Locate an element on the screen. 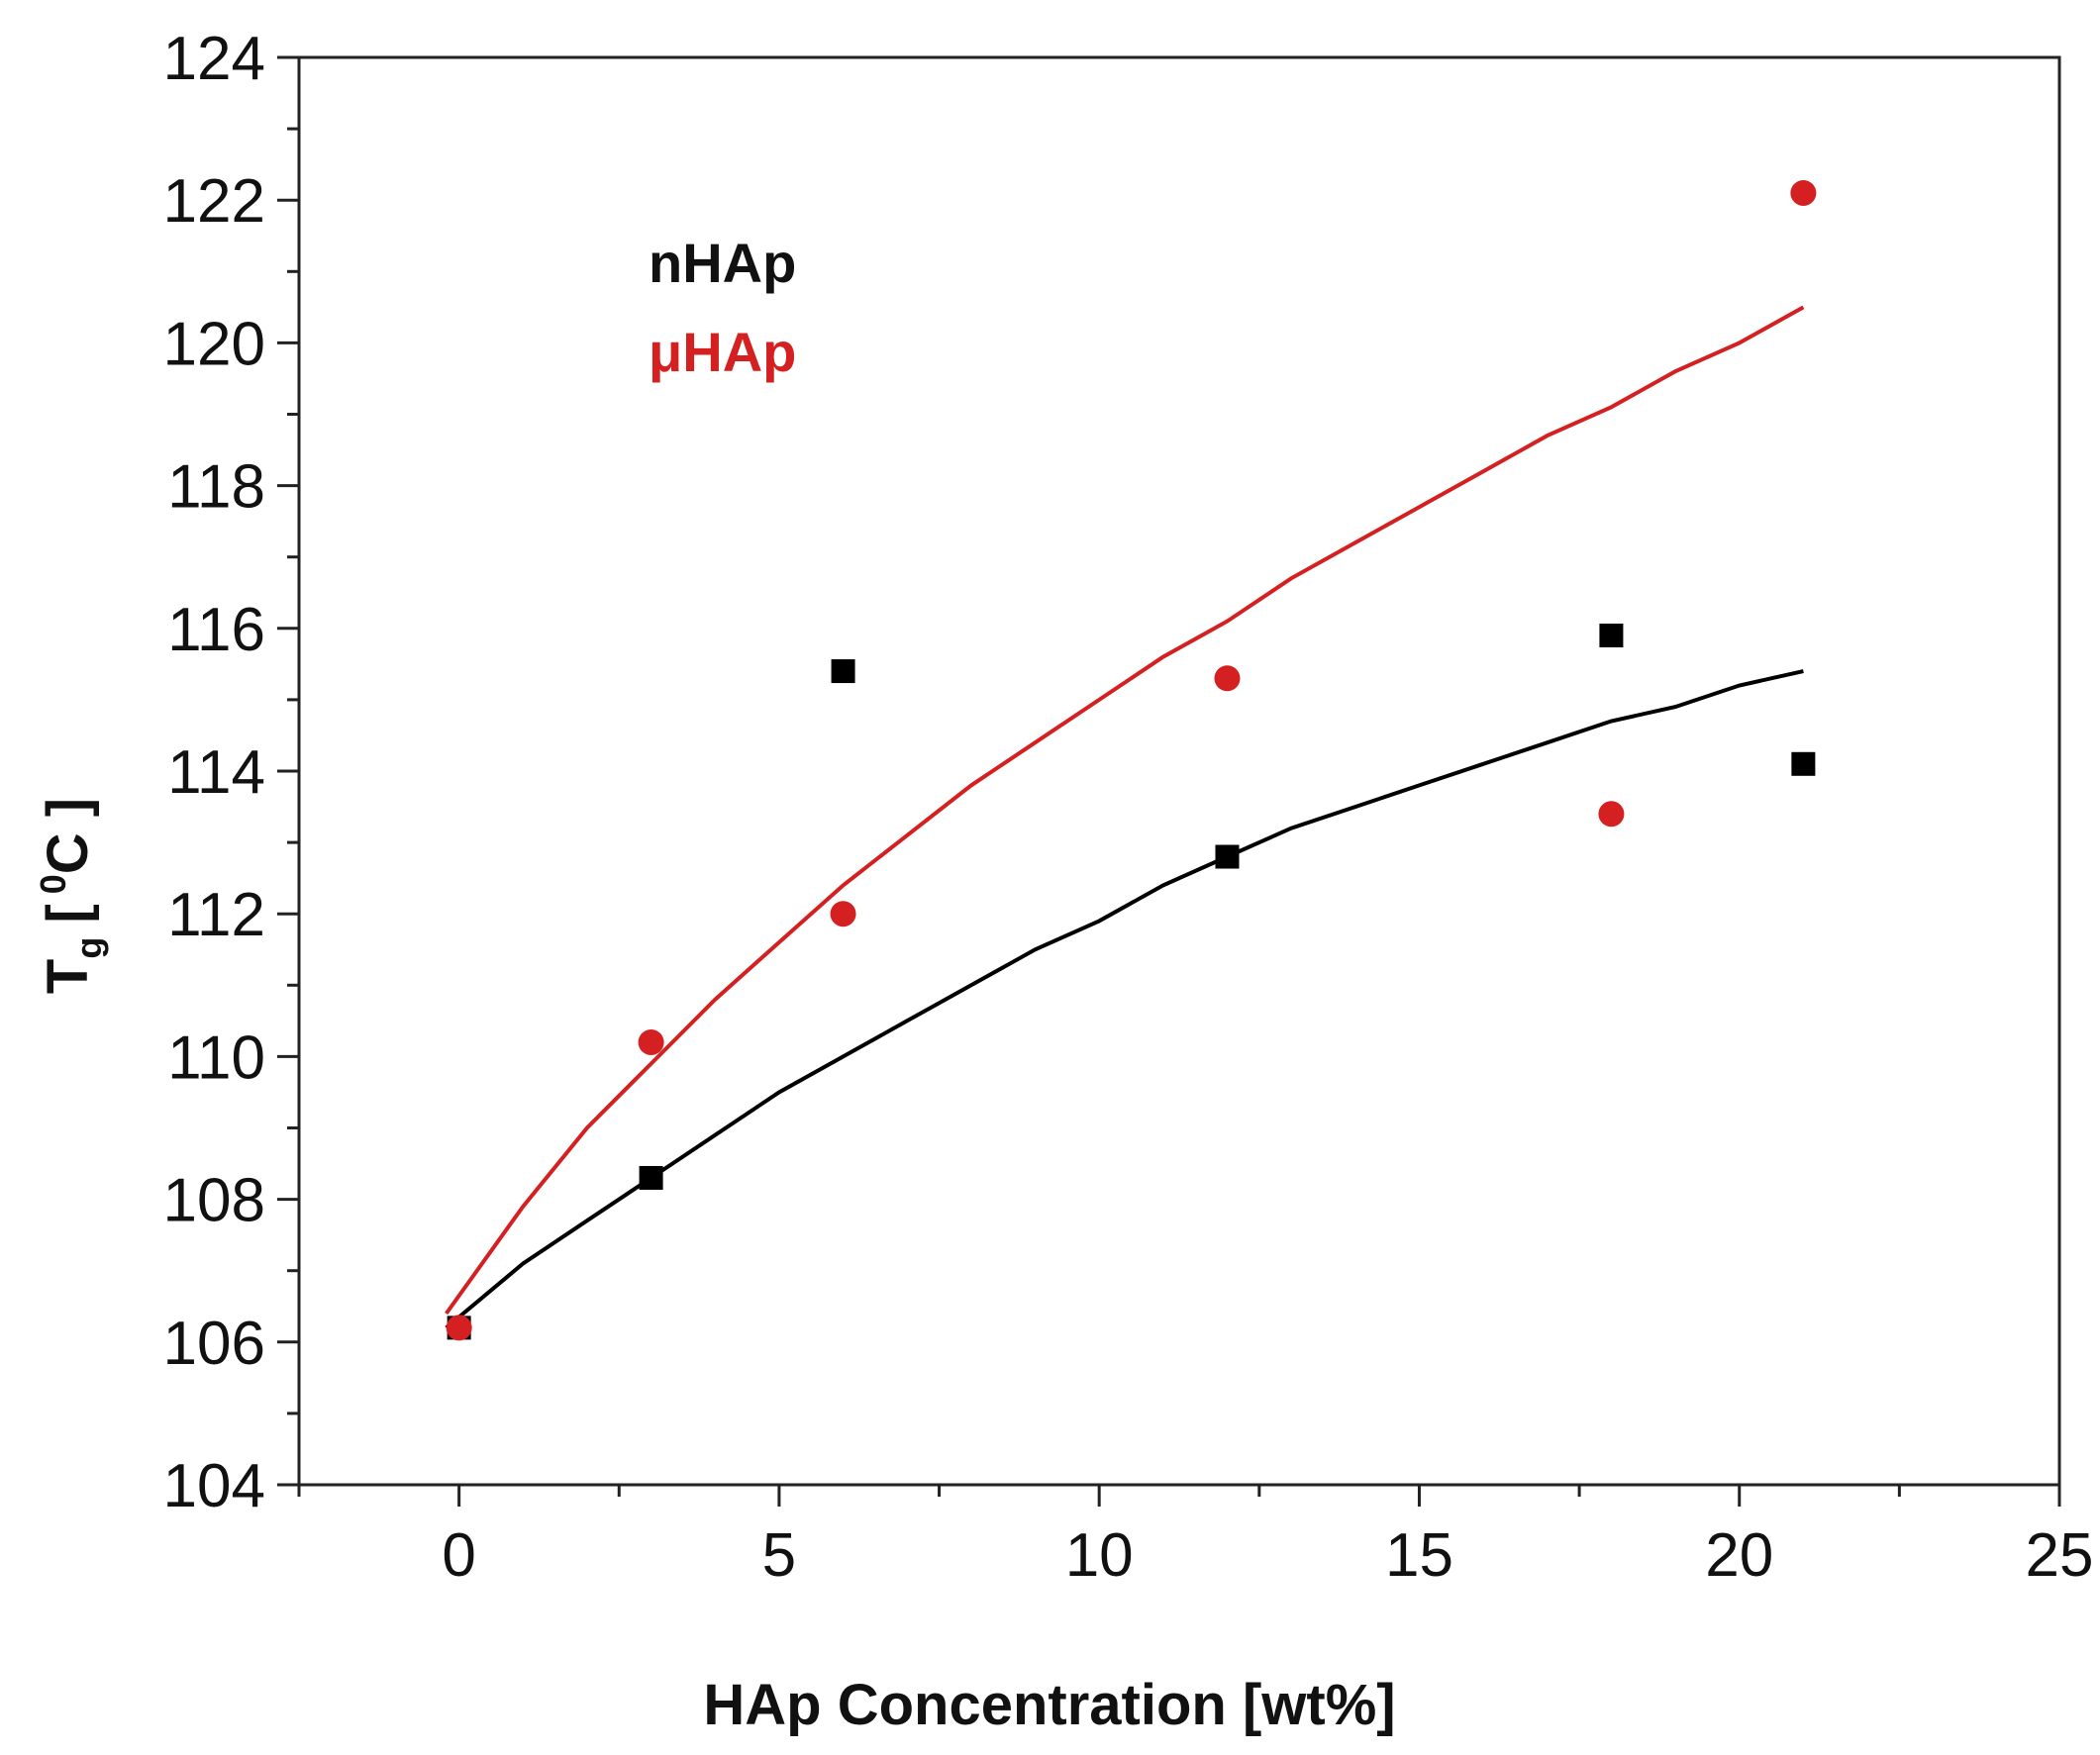  legend-label-nhap: nHAp is located at coordinates (722, 263).